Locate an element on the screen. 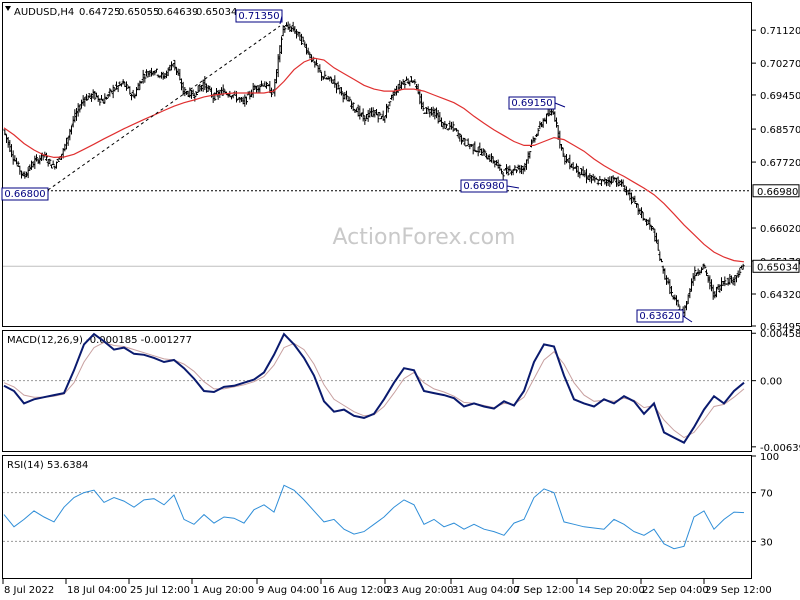  y-tick-macd: 0.004583 is located at coordinates (780, 334).